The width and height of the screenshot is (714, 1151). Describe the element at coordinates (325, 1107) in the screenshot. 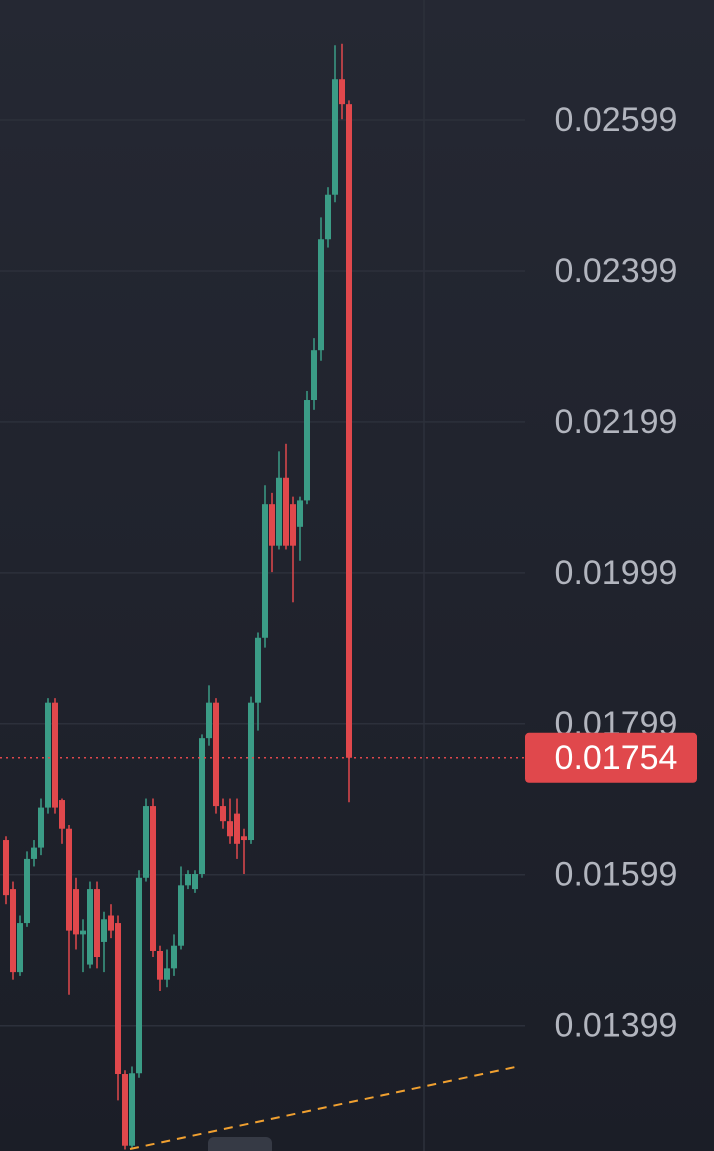

I see `trend-line` at that location.